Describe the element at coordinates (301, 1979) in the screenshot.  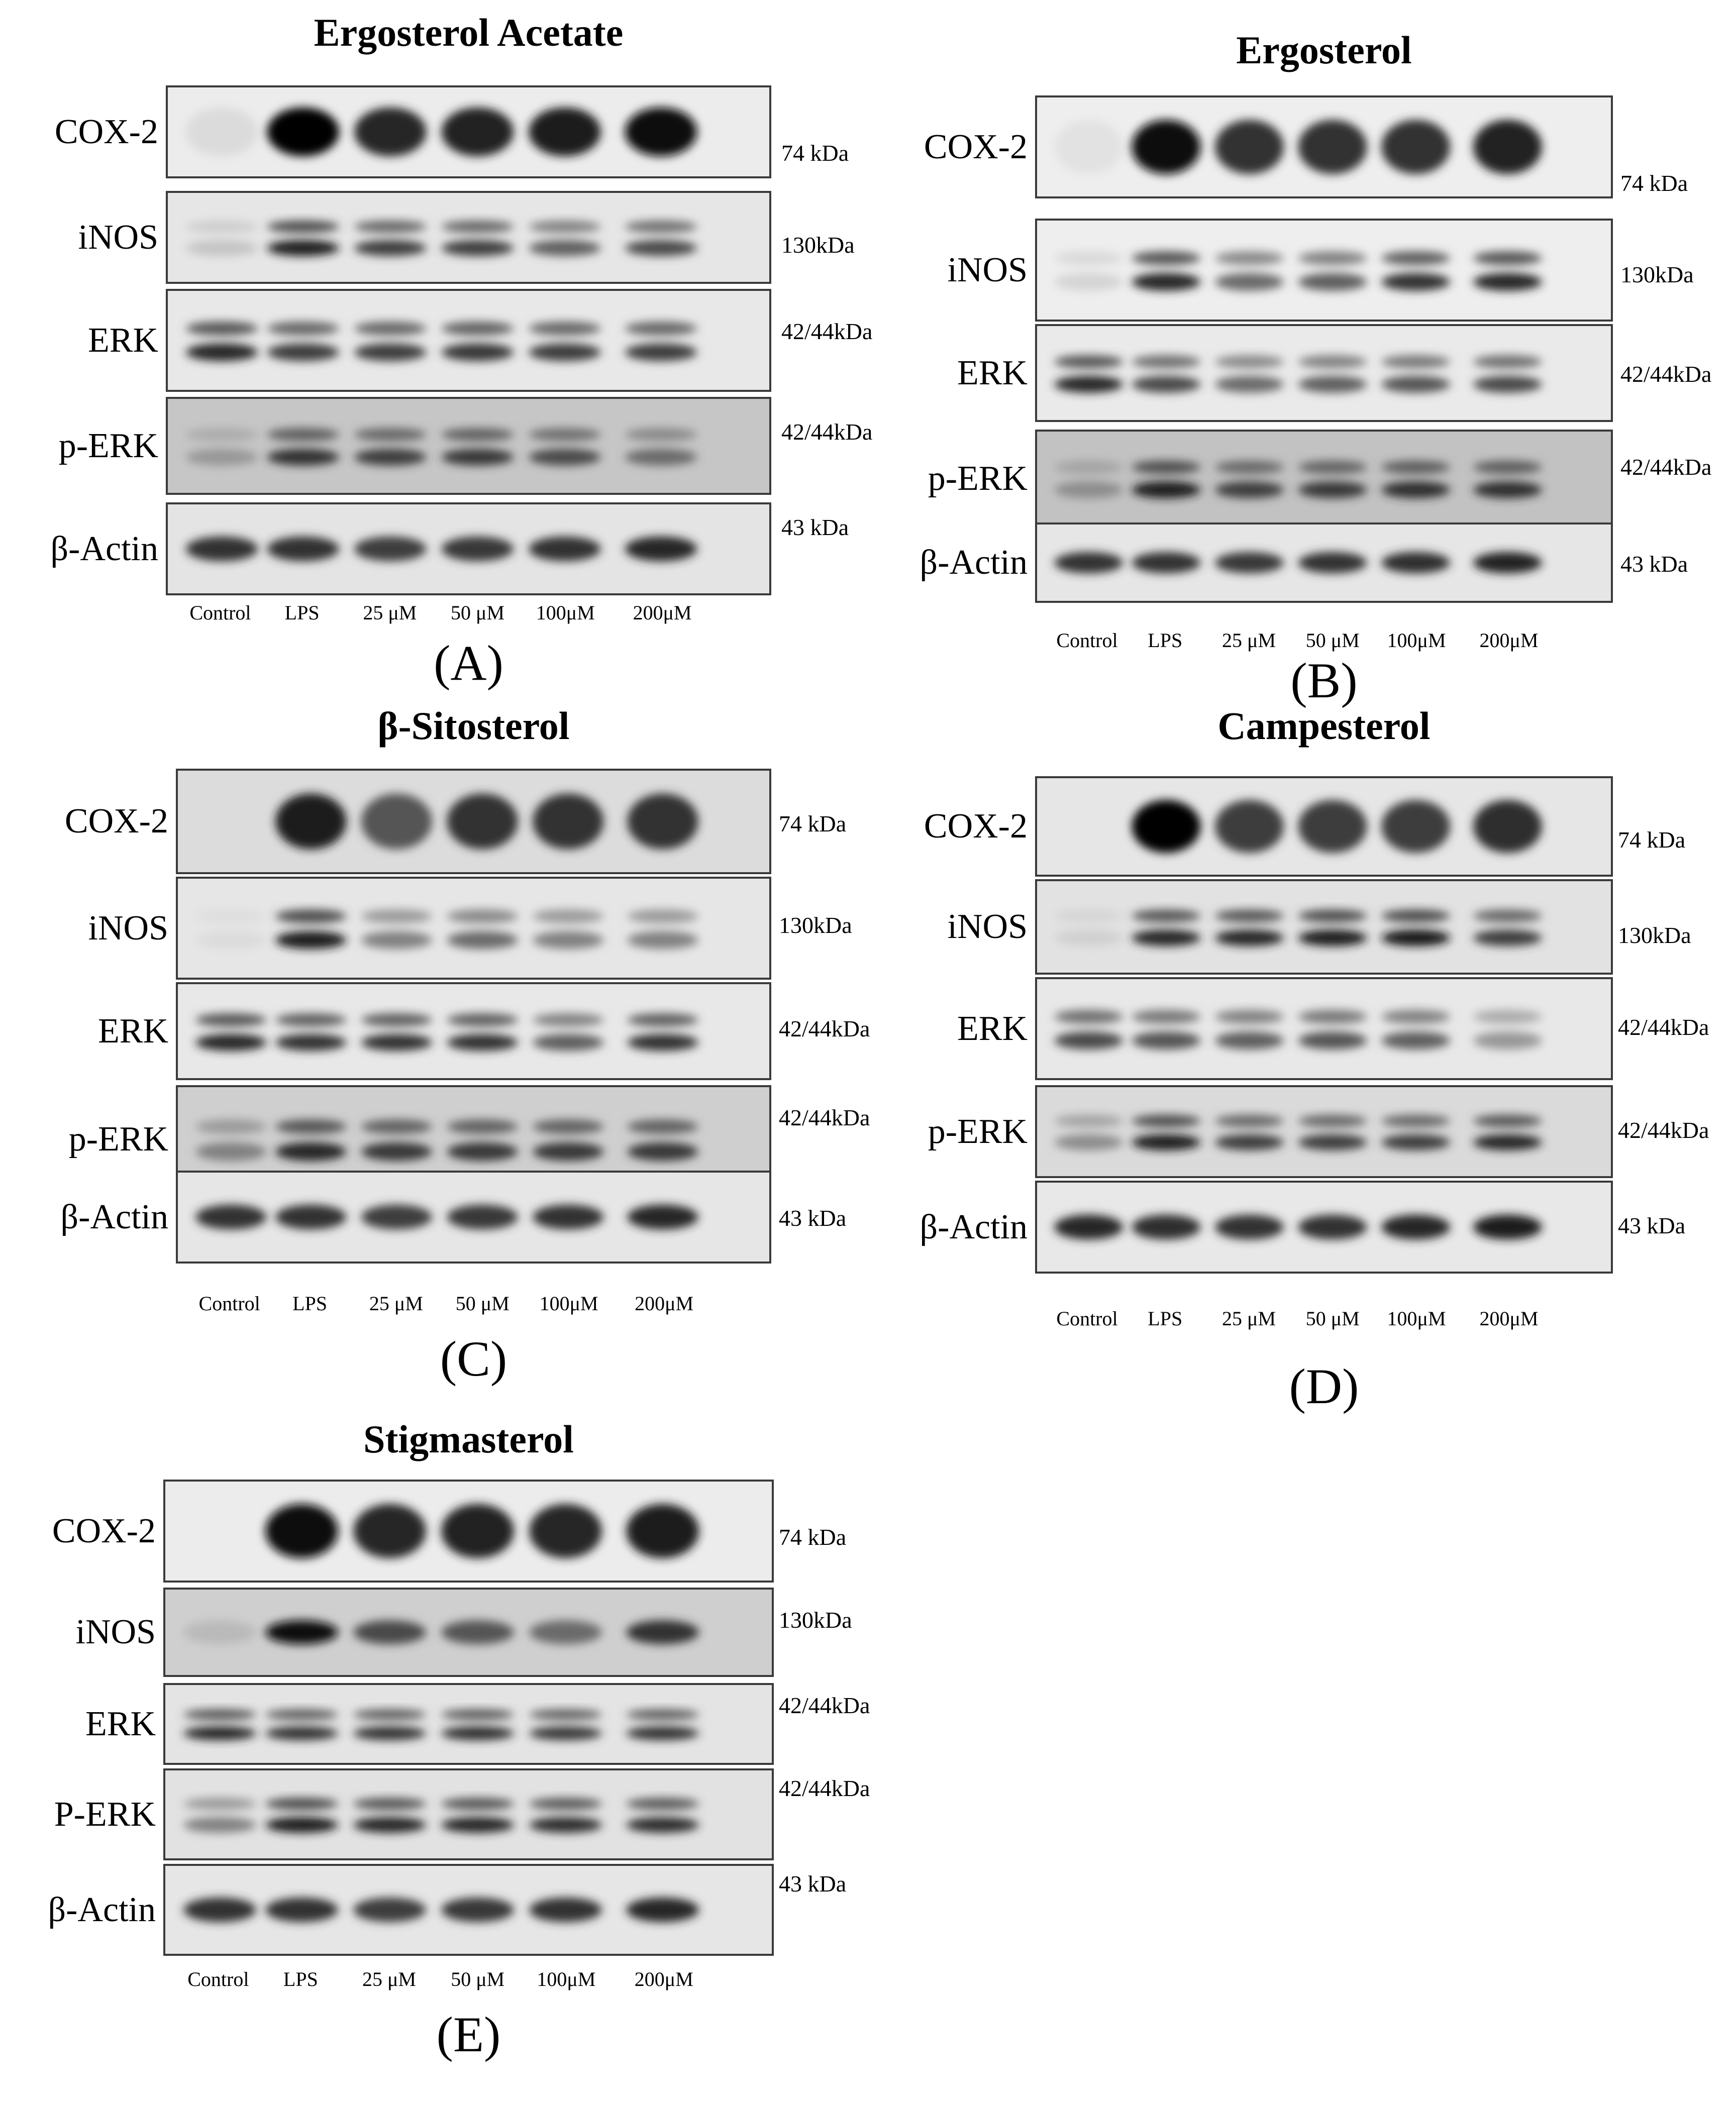
I see `lane-label: LPS` at that location.